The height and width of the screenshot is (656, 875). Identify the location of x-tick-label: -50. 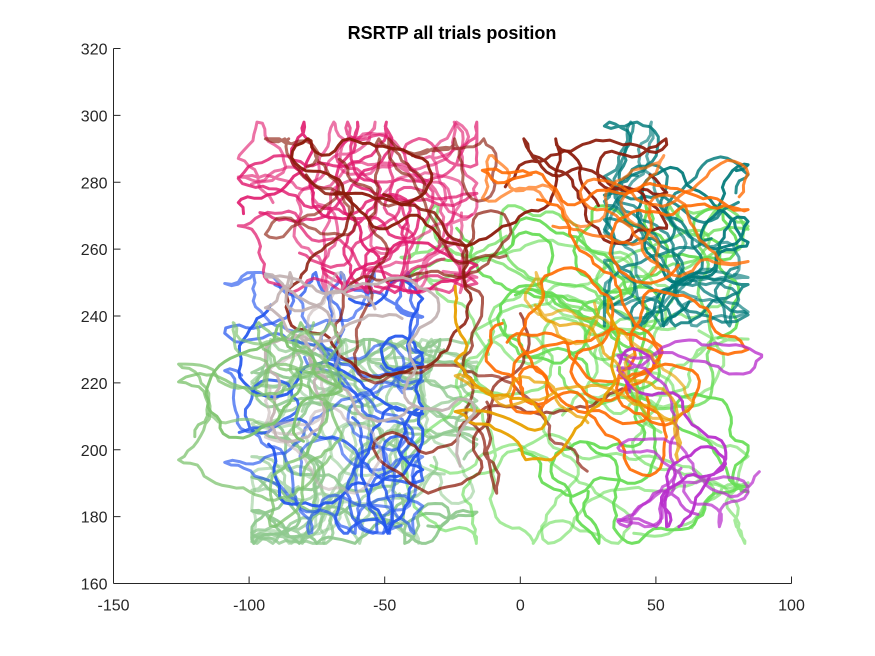
(384, 606).